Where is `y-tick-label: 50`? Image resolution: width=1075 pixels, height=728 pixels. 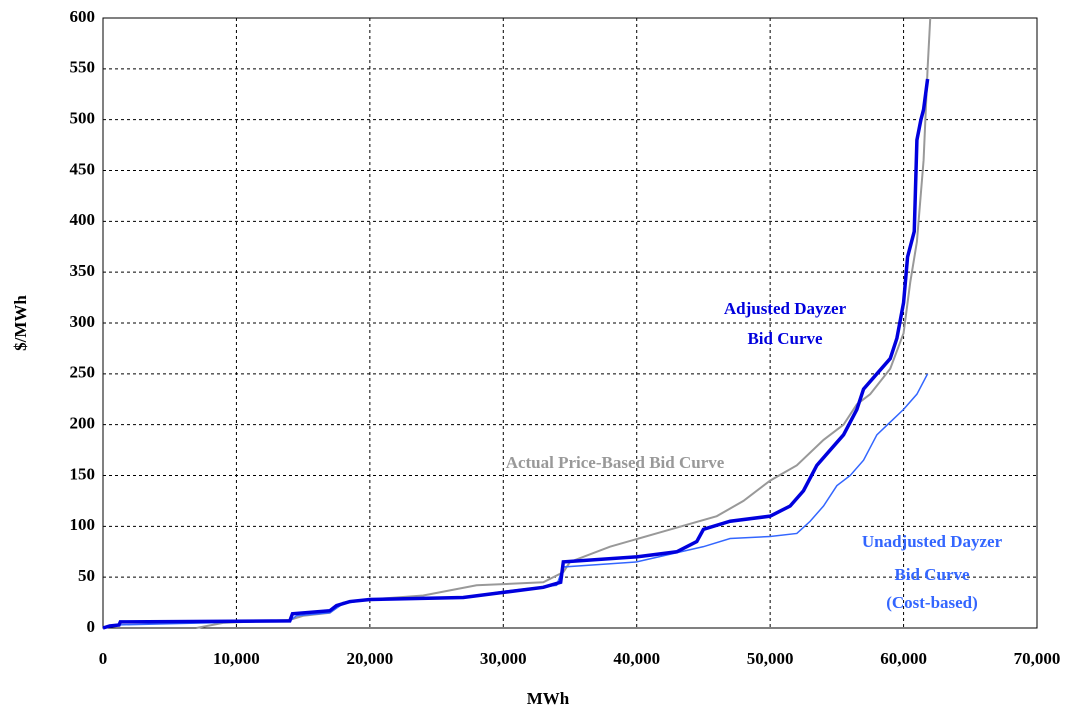 y-tick-label: 50 is located at coordinates (86, 575).